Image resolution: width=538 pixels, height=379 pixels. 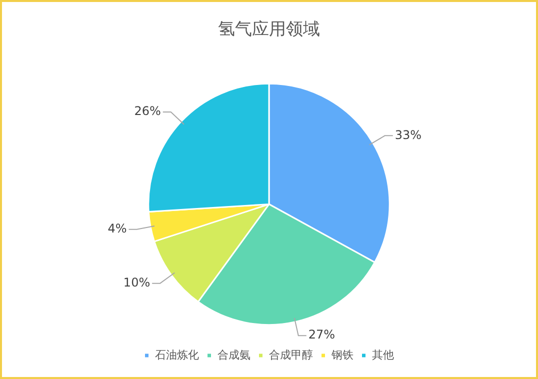 What do you see at coordinates (322, 335) in the screenshot?
I see `data-label: 27%` at bounding box center [322, 335].